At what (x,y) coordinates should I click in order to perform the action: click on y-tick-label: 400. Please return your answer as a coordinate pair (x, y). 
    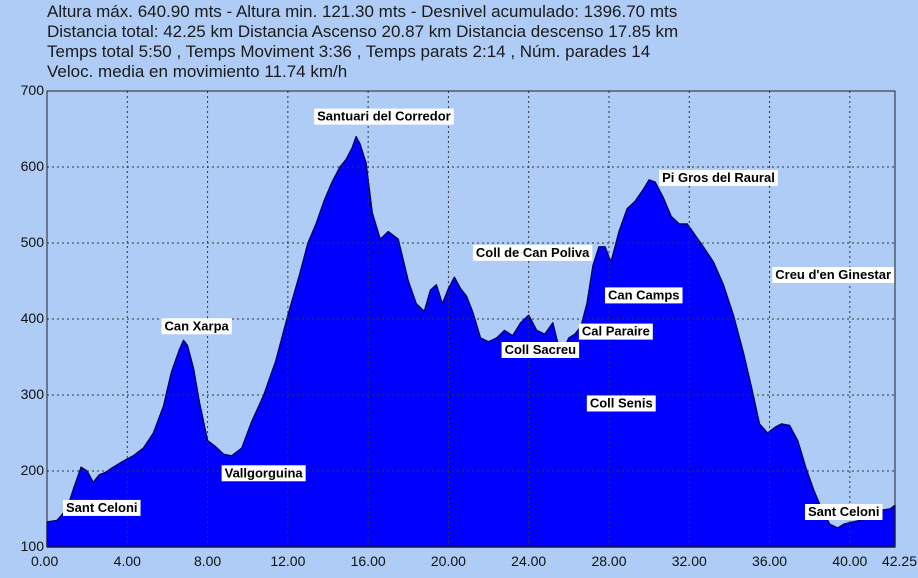
    Looking at the image, I should click on (33, 318).